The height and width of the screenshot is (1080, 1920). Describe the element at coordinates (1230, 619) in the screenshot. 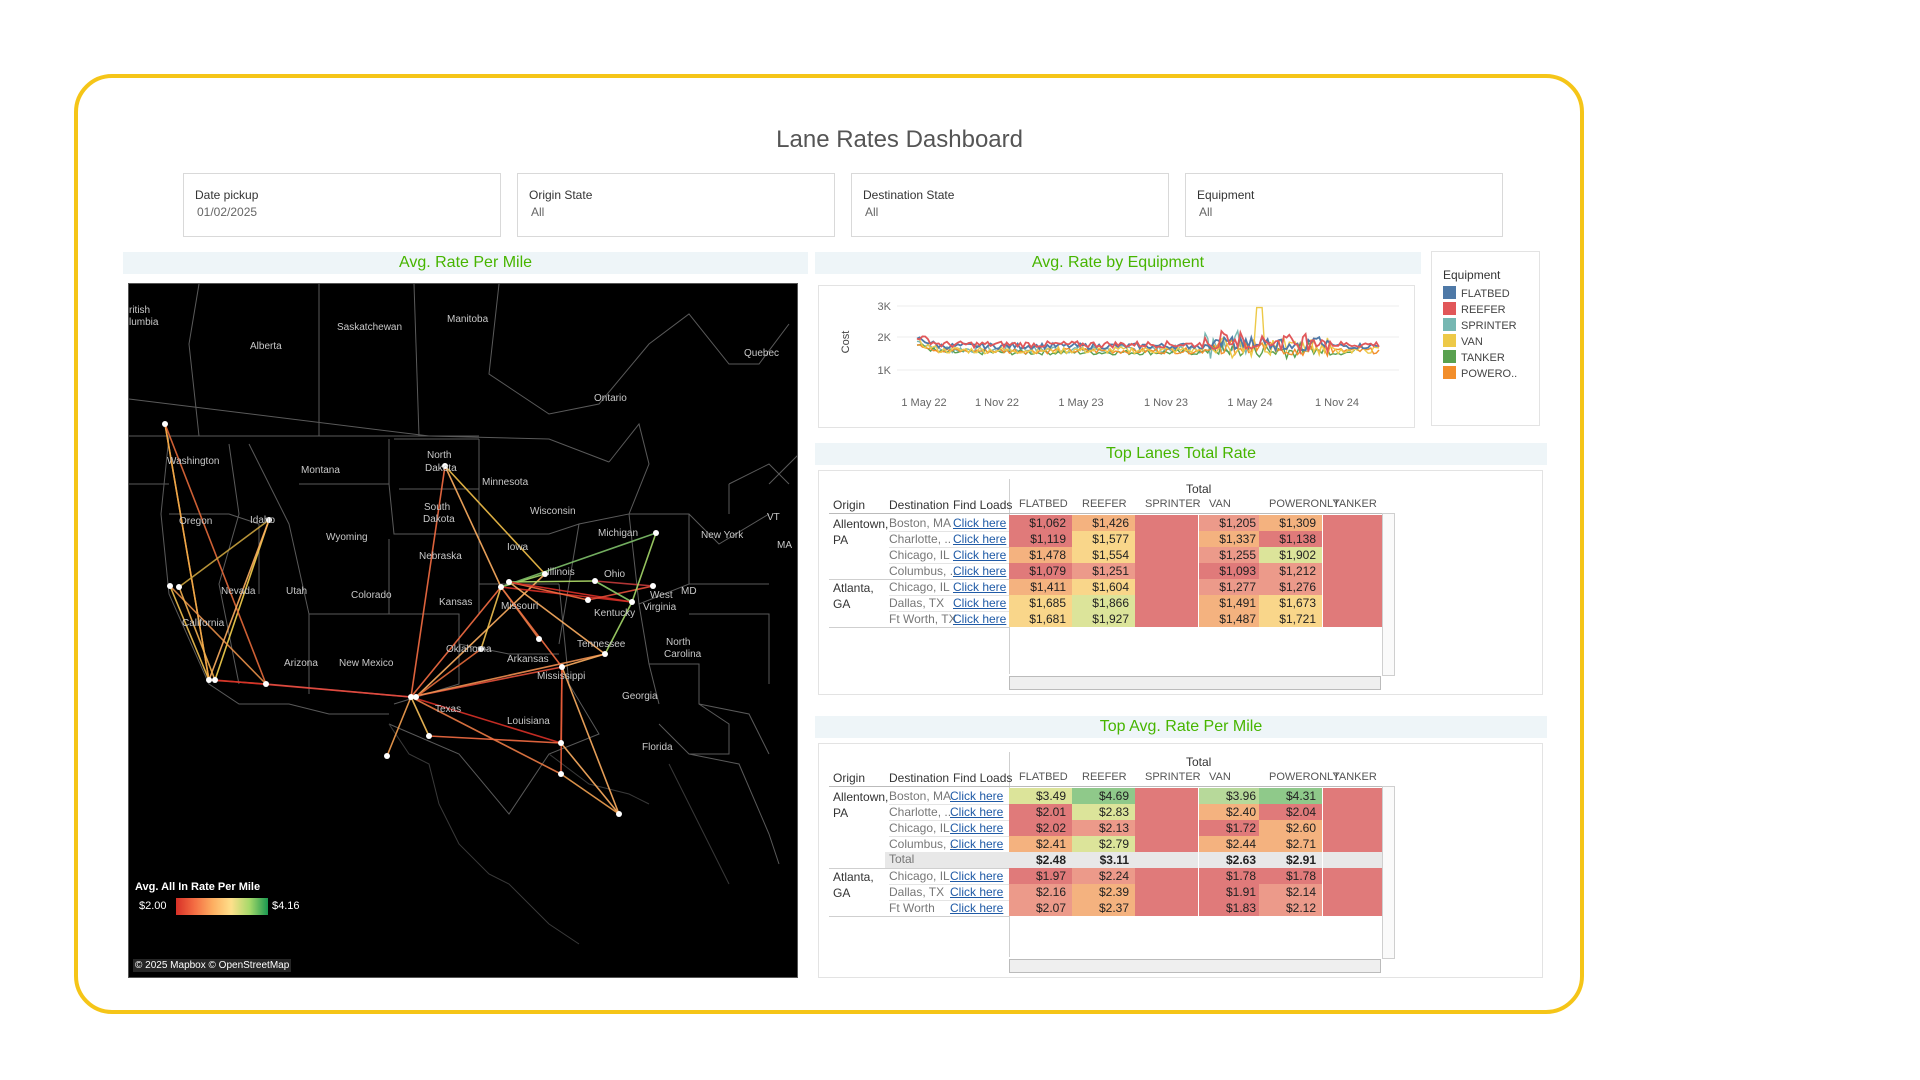

I see `rate-cell: $1,487` at that location.